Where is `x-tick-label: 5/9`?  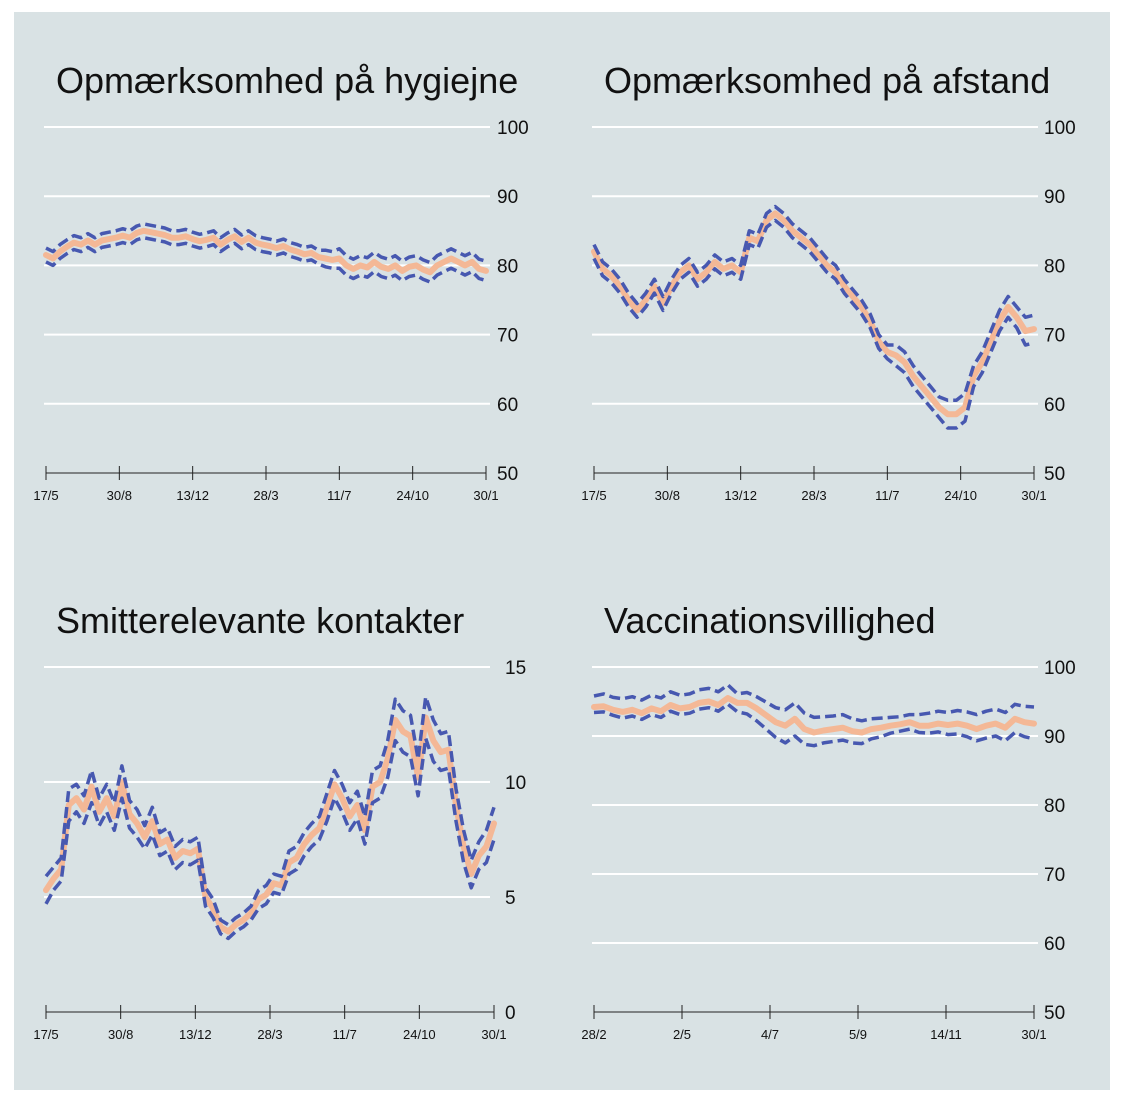 x-tick-label: 5/9 is located at coordinates (858, 1034).